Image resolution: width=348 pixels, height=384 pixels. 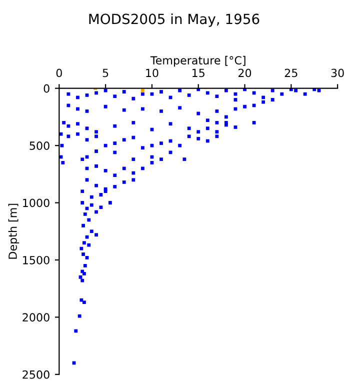 I want to click on chart-title: MODS2005 in May, 1956, so click(x=174, y=20).